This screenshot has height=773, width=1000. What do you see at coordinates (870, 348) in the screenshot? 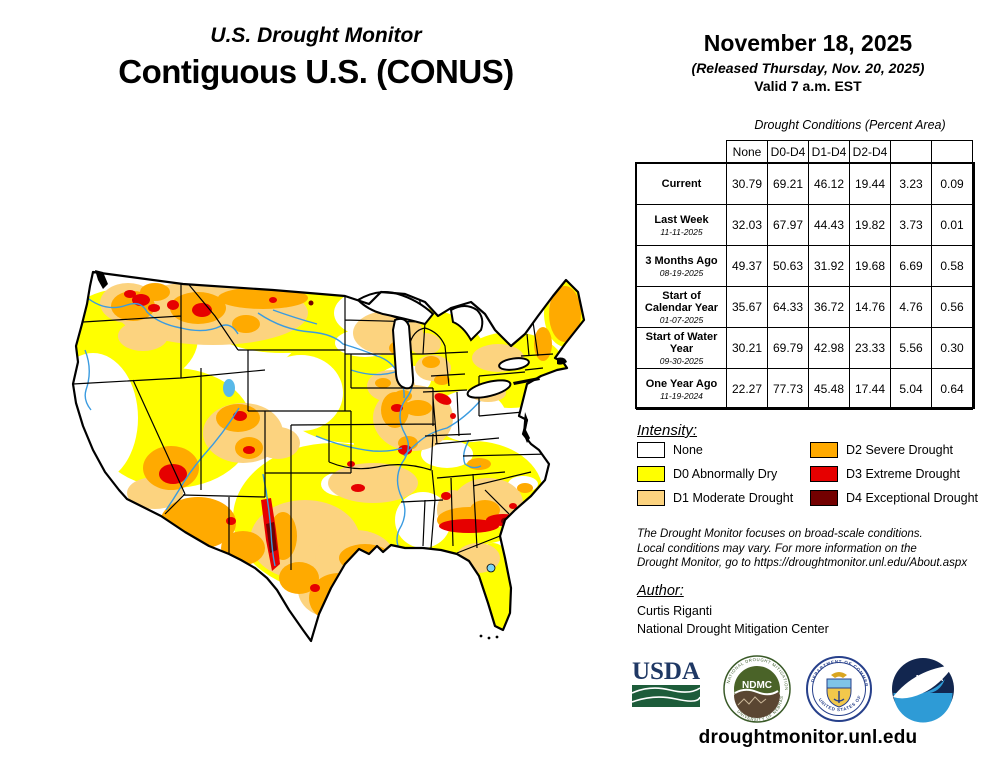
I see `stat-cell: 23.33` at bounding box center [870, 348].